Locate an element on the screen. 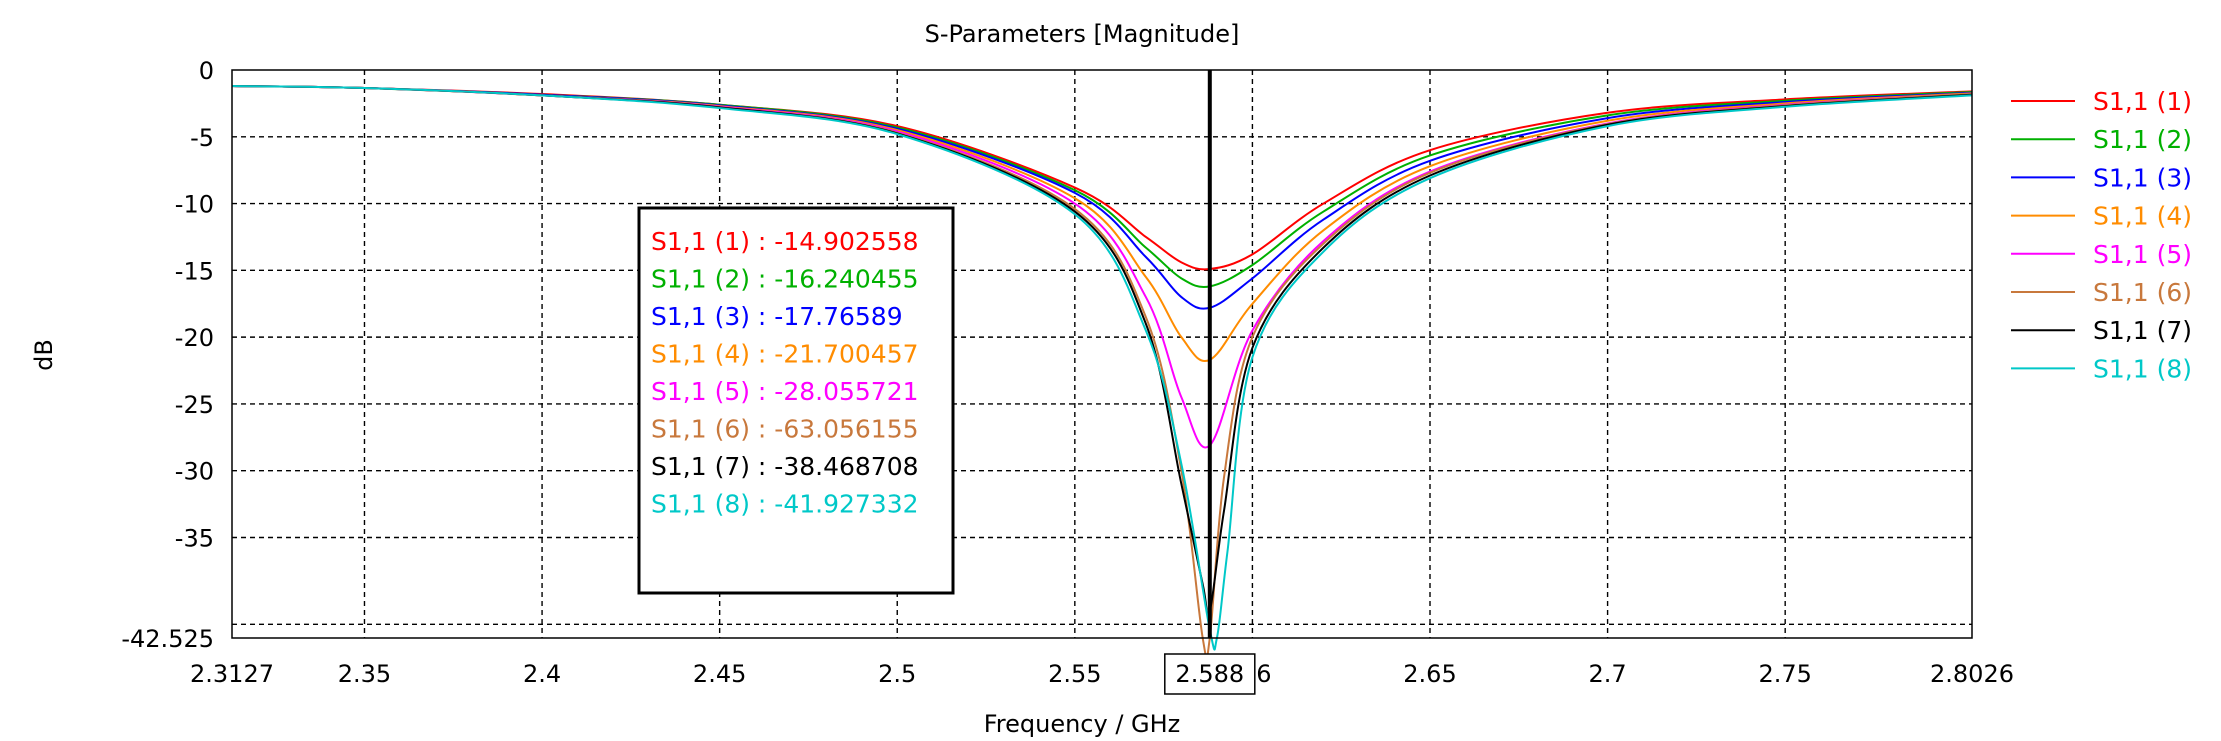 The height and width of the screenshot is (741, 2221). marker-value-6: S1,1 (6) : -63.056155 is located at coordinates (785, 429).